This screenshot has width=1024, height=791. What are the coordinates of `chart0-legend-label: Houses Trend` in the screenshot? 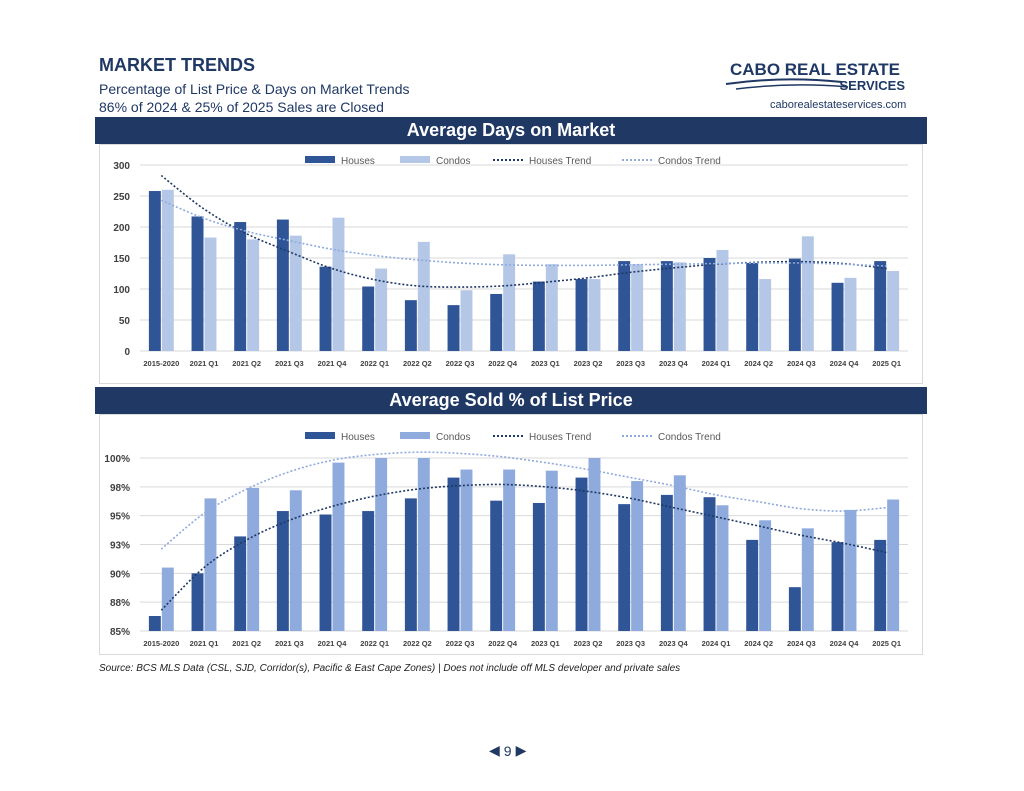 It's located at (560, 161).